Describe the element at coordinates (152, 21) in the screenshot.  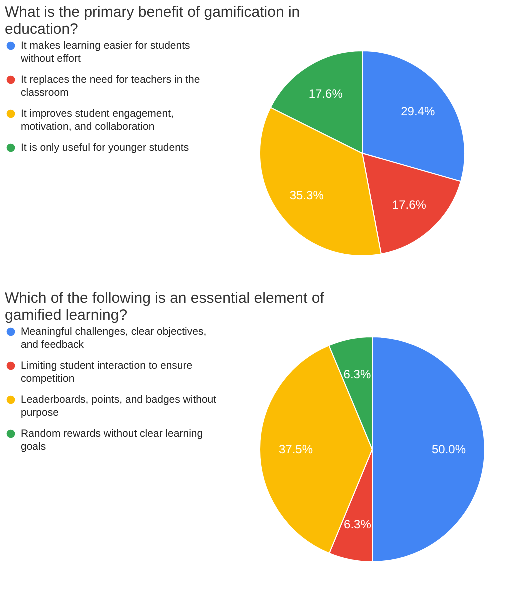
I see `chart-title: What is the primary benefit of gamification in education?` at that location.